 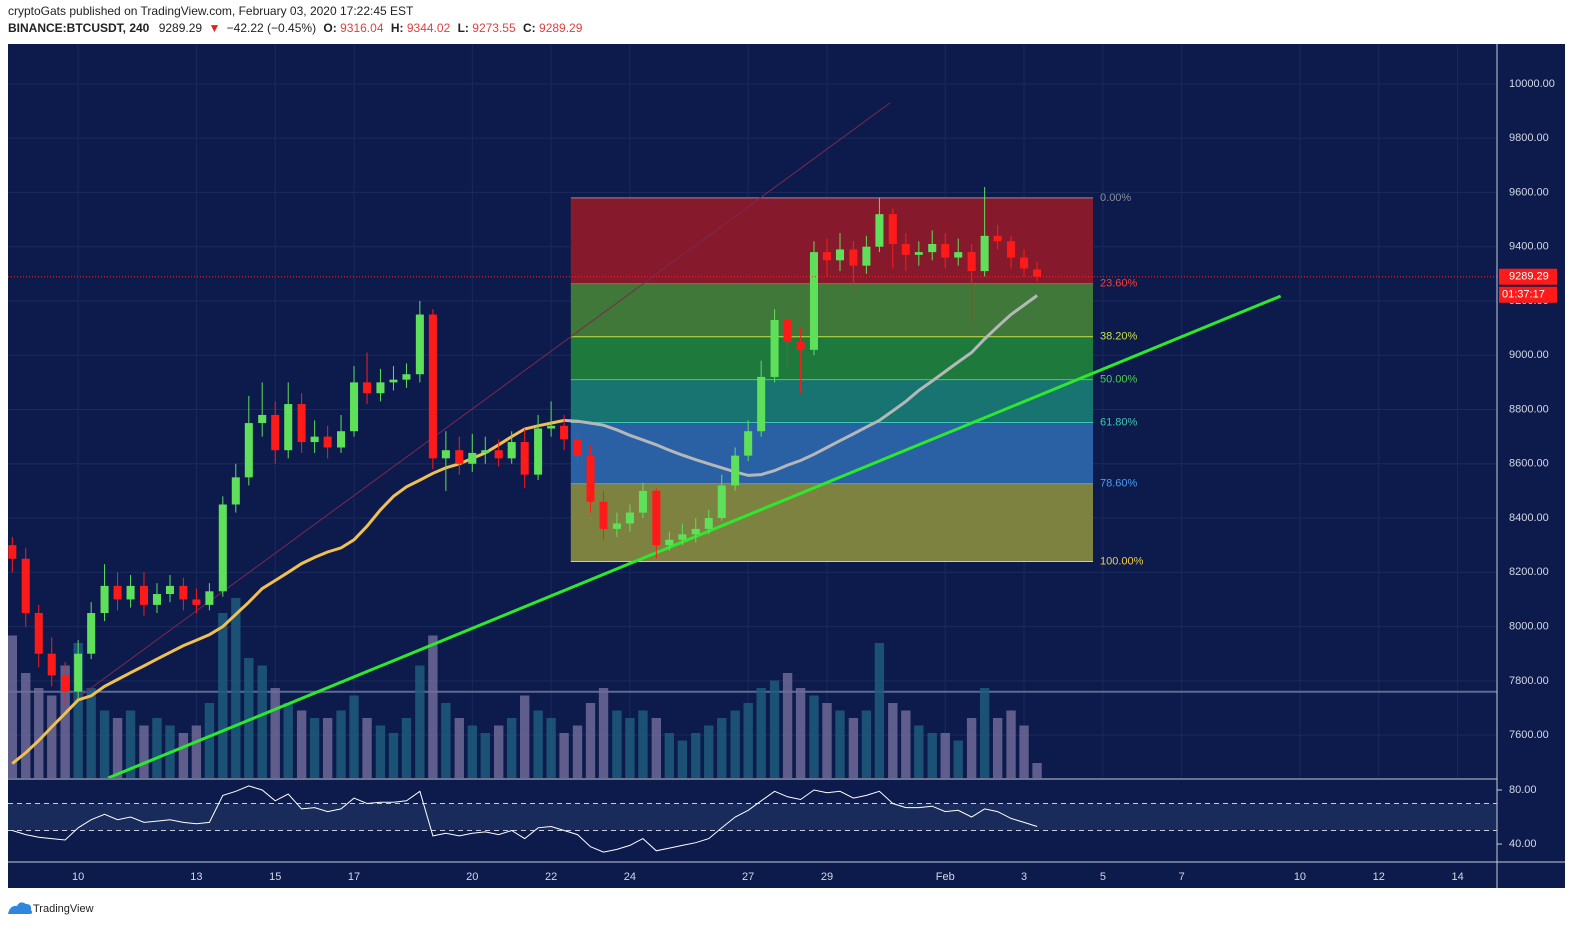 What do you see at coordinates (945, 877) in the screenshot?
I see `x-tick-label: Feb` at bounding box center [945, 877].